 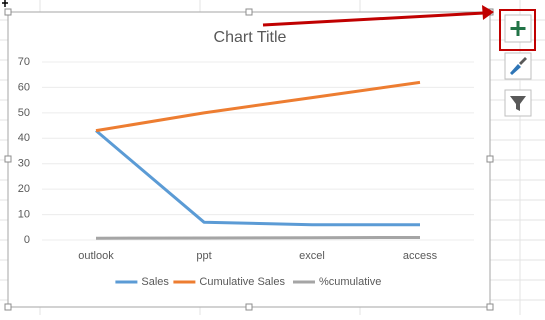 I want to click on arrow-shaft, so click(x=373, y=19).